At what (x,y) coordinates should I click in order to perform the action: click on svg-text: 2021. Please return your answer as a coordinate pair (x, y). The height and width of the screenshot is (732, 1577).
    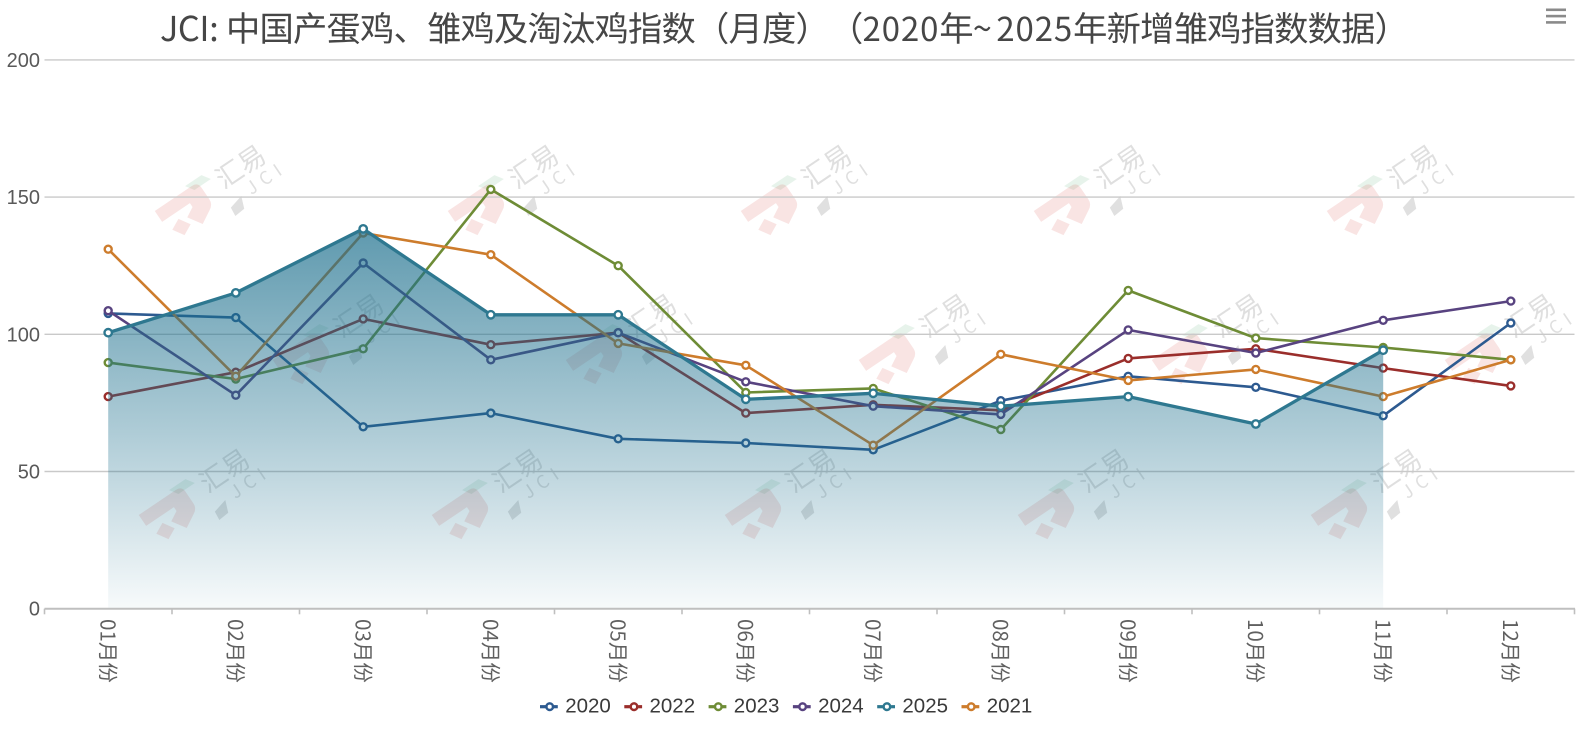
    Looking at the image, I should click on (1010, 706).